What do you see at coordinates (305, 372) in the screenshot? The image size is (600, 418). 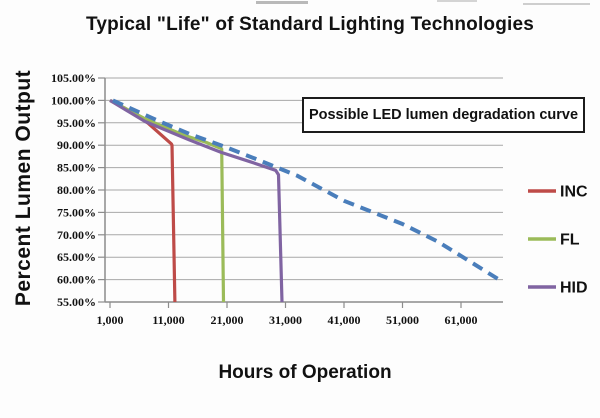 I see `x-axis-title: Hours of Operation` at bounding box center [305, 372].